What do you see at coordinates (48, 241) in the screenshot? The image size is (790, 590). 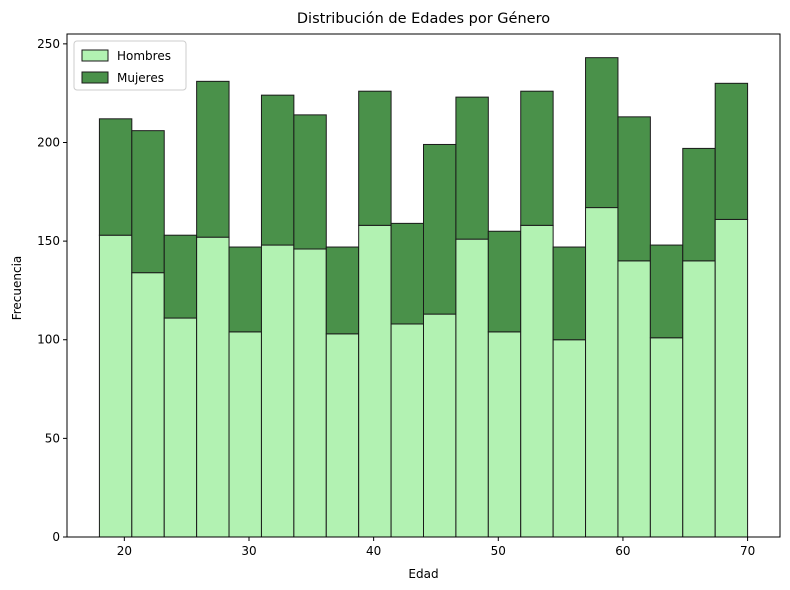 I see `y-tick-label: 150` at bounding box center [48, 241].